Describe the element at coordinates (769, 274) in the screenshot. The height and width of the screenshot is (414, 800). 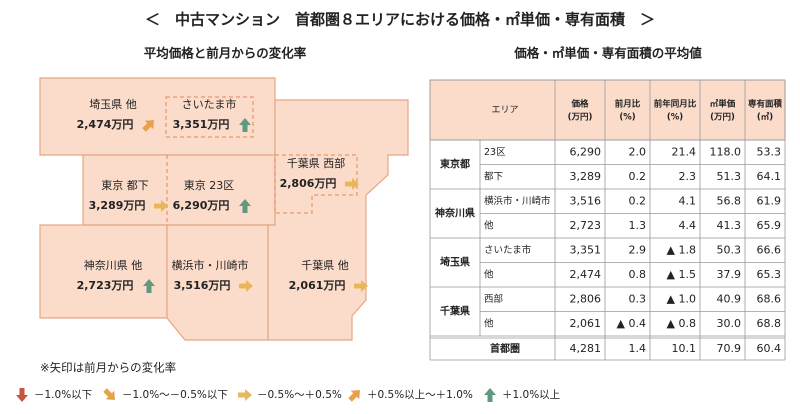
I see `table-cell: 65.3` at that location.